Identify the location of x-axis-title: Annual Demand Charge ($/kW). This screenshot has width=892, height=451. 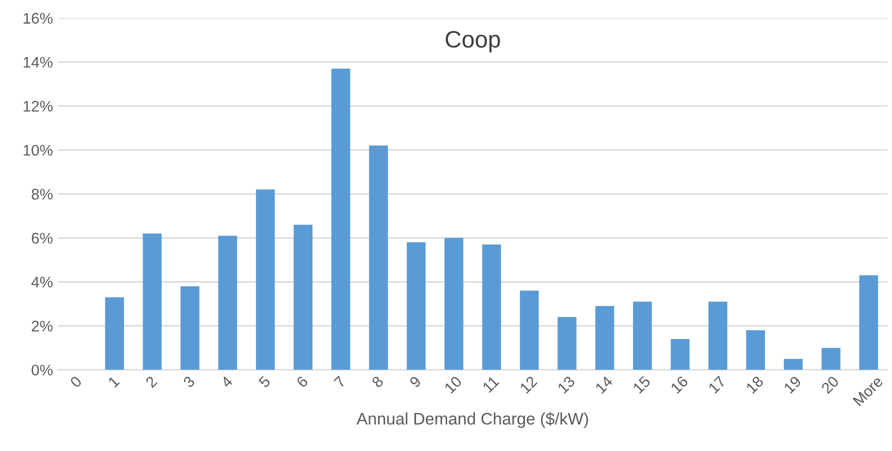
(472, 420).